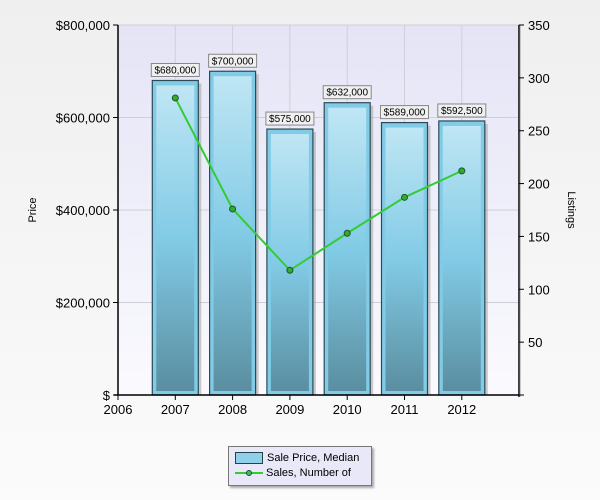 This screenshot has height=500, width=600. Describe the element at coordinates (535, 342) in the screenshot. I see `svg-text: 50` at that location.